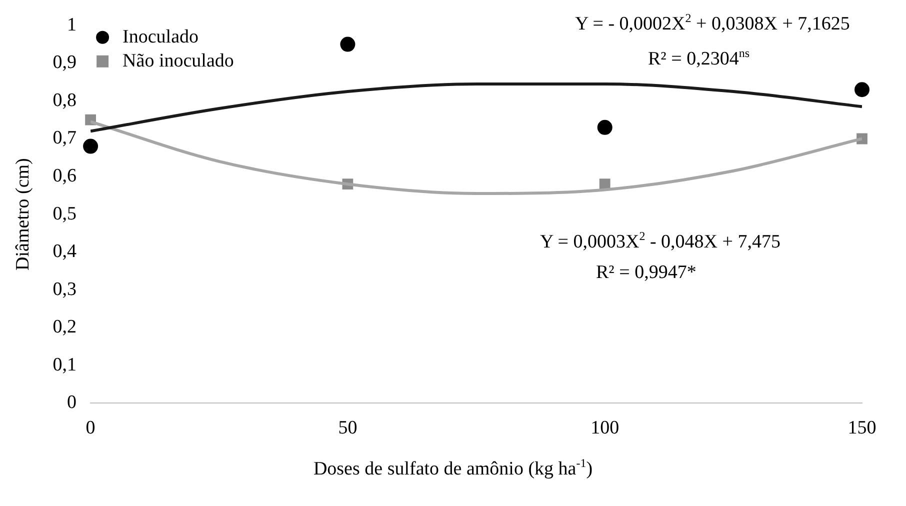 Image resolution: width=906 pixels, height=506 pixels. Describe the element at coordinates (64, 213) in the screenshot. I see `y-tick-label: 0,5` at that location.